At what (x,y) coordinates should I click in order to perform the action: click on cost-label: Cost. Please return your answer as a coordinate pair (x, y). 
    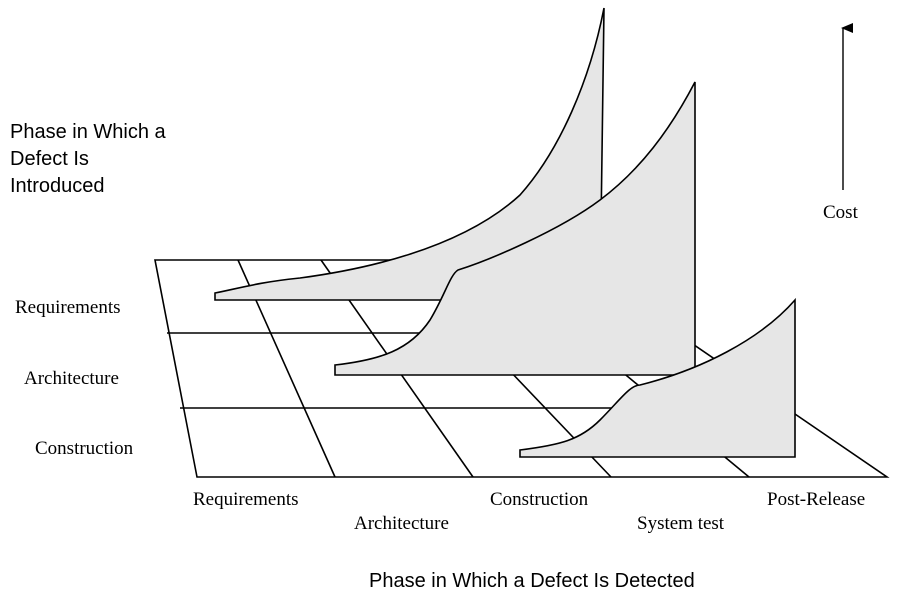
    Looking at the image, I should click on (841, 212).